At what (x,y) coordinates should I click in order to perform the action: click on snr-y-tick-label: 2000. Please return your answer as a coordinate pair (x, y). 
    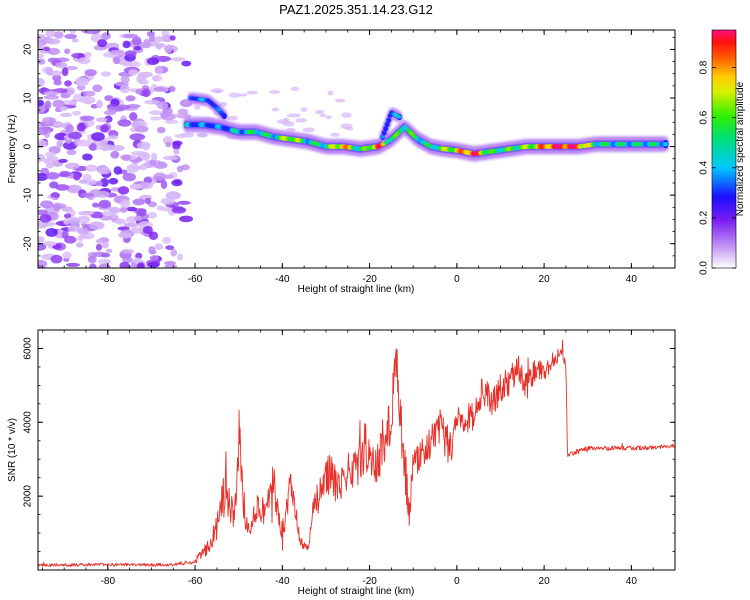
    Looking at the image, I should click on (28, 496).